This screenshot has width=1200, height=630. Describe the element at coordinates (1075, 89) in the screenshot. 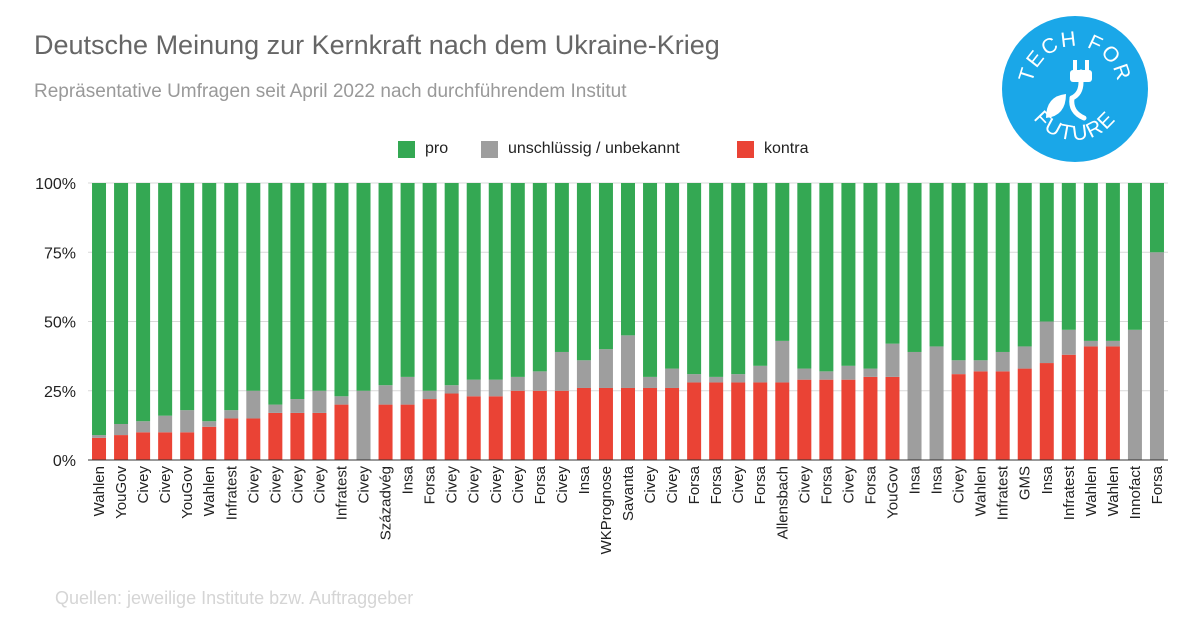

I see `plug-leaf-icon: TECH FOR FUTURE` at that location.